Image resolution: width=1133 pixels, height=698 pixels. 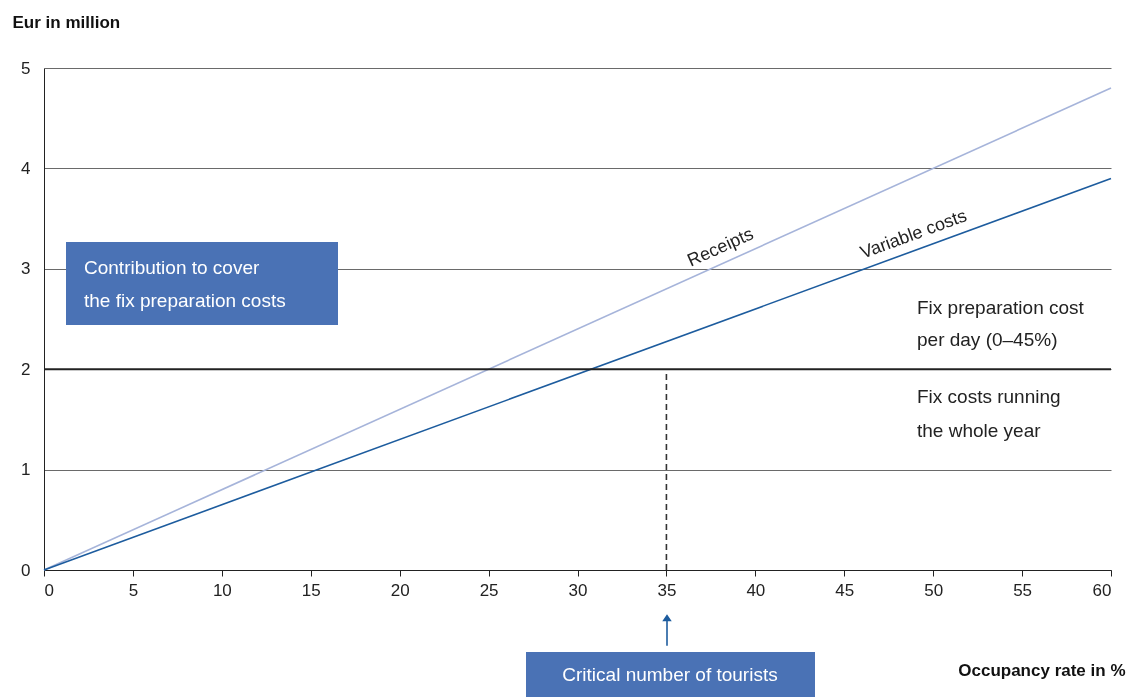 I want to click on x-tick-label: 45, so click(x=845, y=590).